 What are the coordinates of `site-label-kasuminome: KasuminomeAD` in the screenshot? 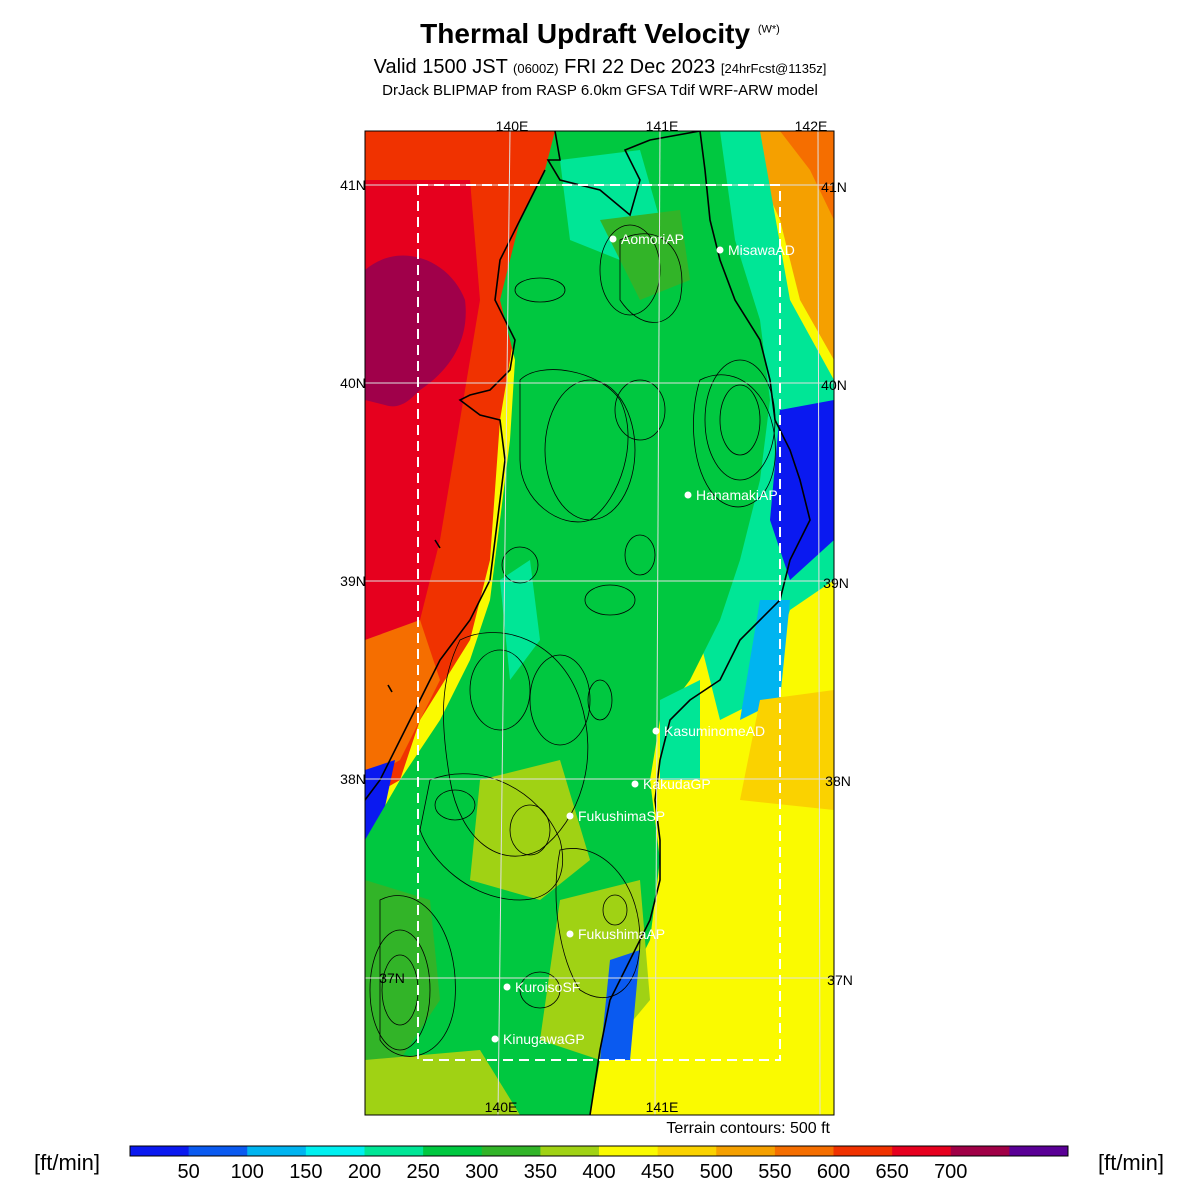 It's located at (714, 731).